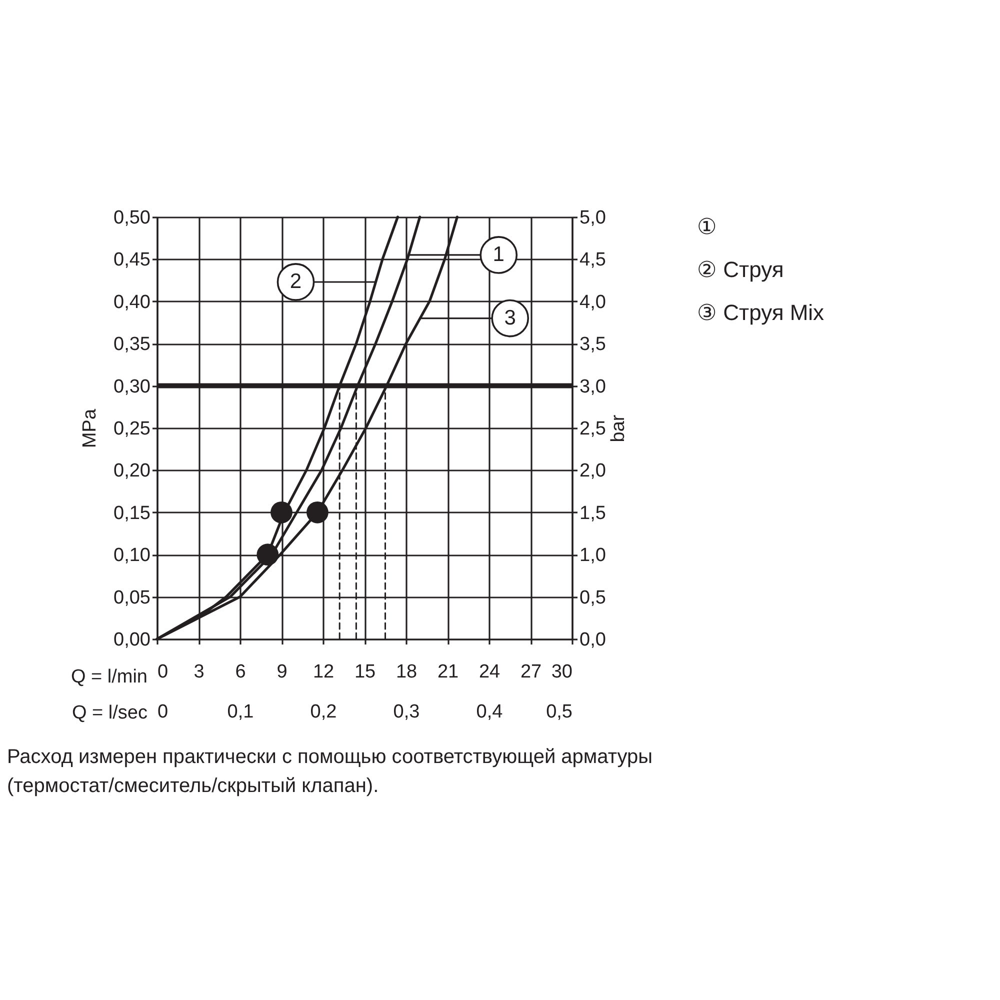 This screenshot has height=1000, width=1000. I want to click on y-tick-label: 0,40, so click(132, 302).